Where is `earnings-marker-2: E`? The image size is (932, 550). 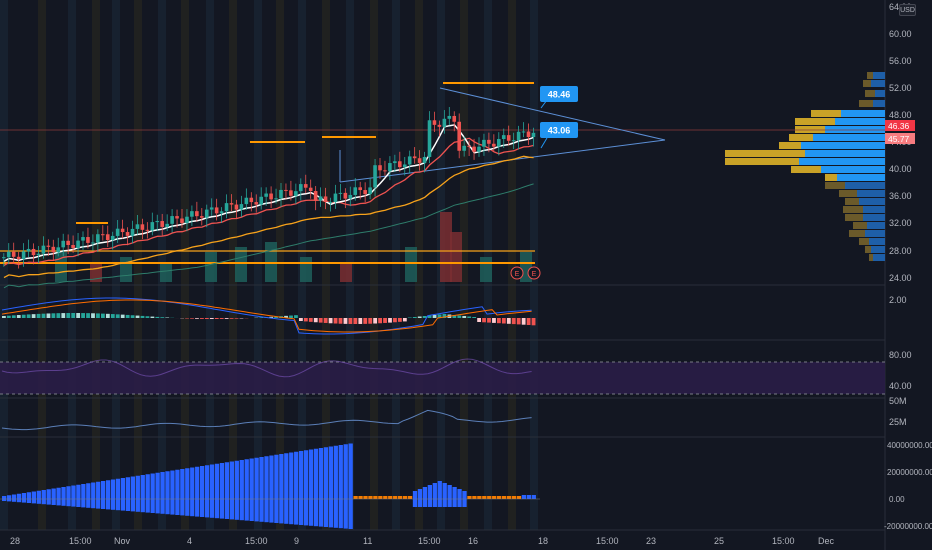
earnings-marker-2: E is located at coordinates (534, 273).